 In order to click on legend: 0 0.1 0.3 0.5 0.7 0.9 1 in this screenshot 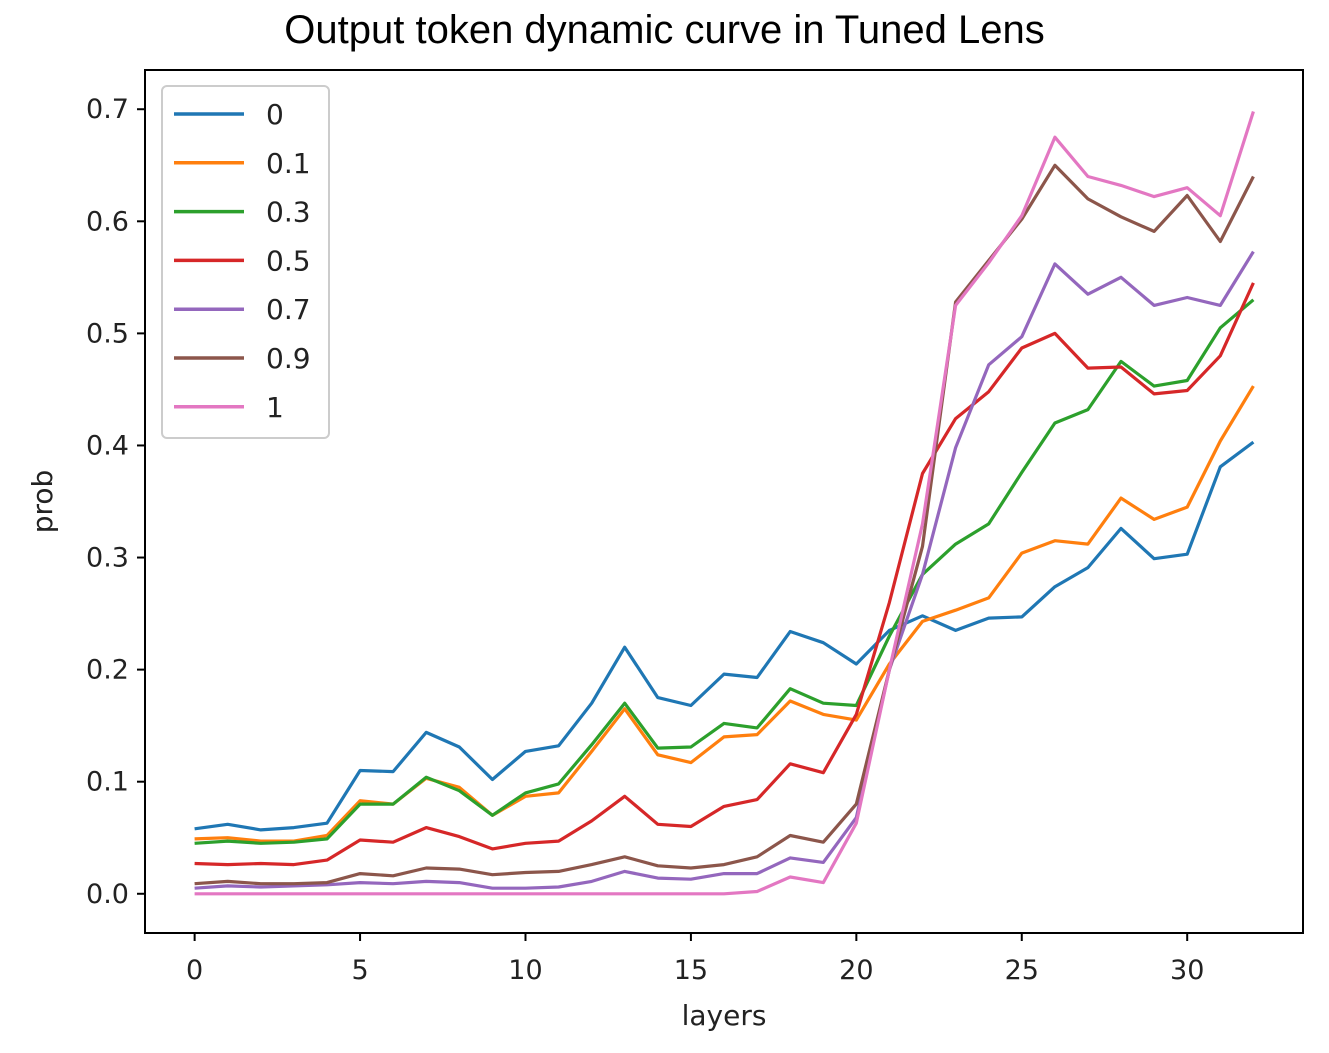, I will do `click(245, 262)`.